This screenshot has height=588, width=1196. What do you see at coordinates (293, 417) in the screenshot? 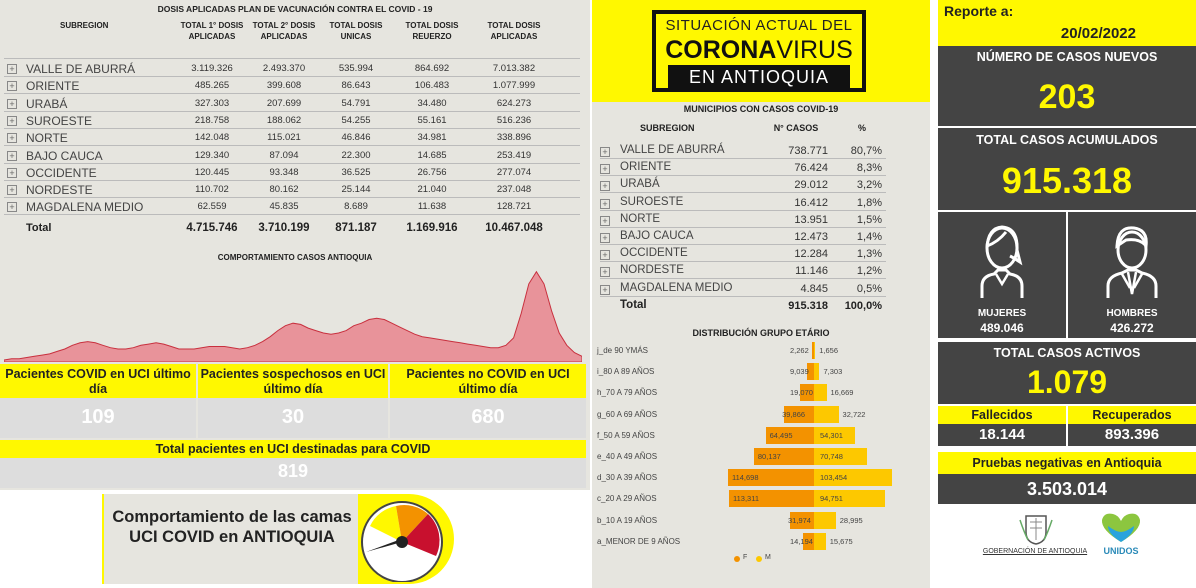
I see `uci-suspected-value: 30` at bounding box center [293, 417].